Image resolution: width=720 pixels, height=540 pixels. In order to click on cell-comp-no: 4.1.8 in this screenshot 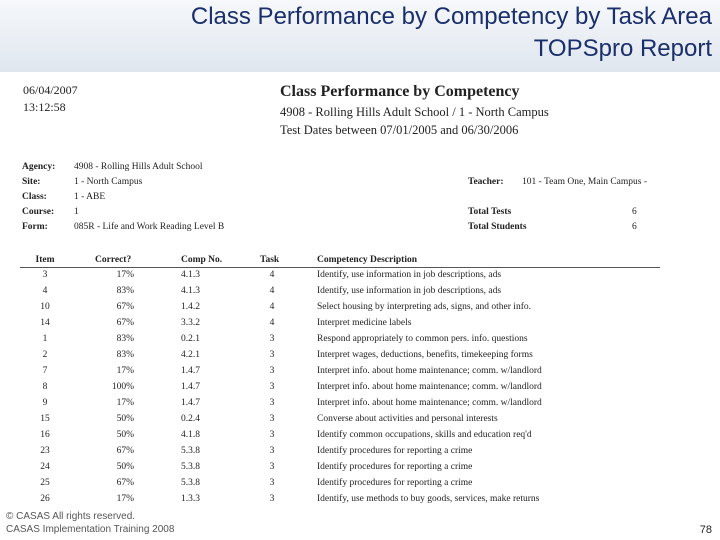, I will do `click(190, 435)`.